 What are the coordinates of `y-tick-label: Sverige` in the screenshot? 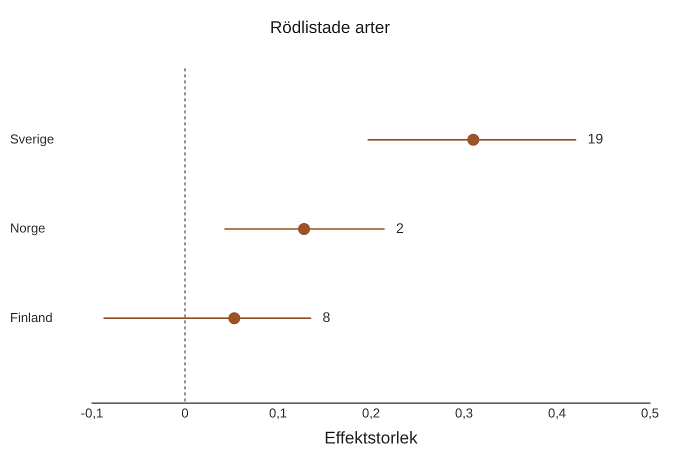 It's located at (32, 138).